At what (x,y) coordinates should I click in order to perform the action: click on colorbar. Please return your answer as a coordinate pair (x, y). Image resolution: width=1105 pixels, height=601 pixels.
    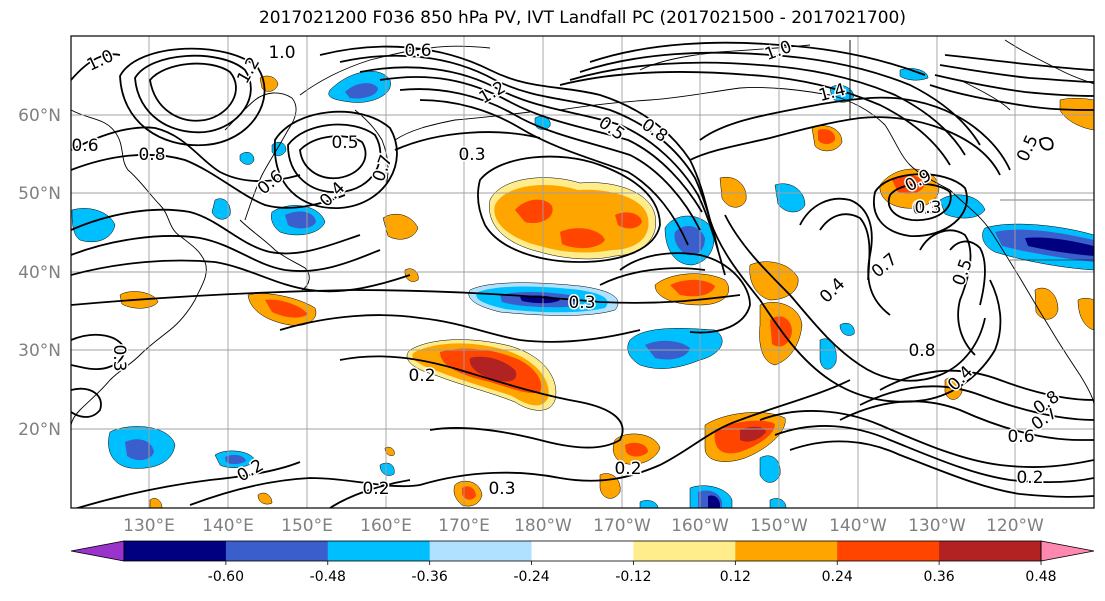
    Looking at the image, I should click on (582, 551).